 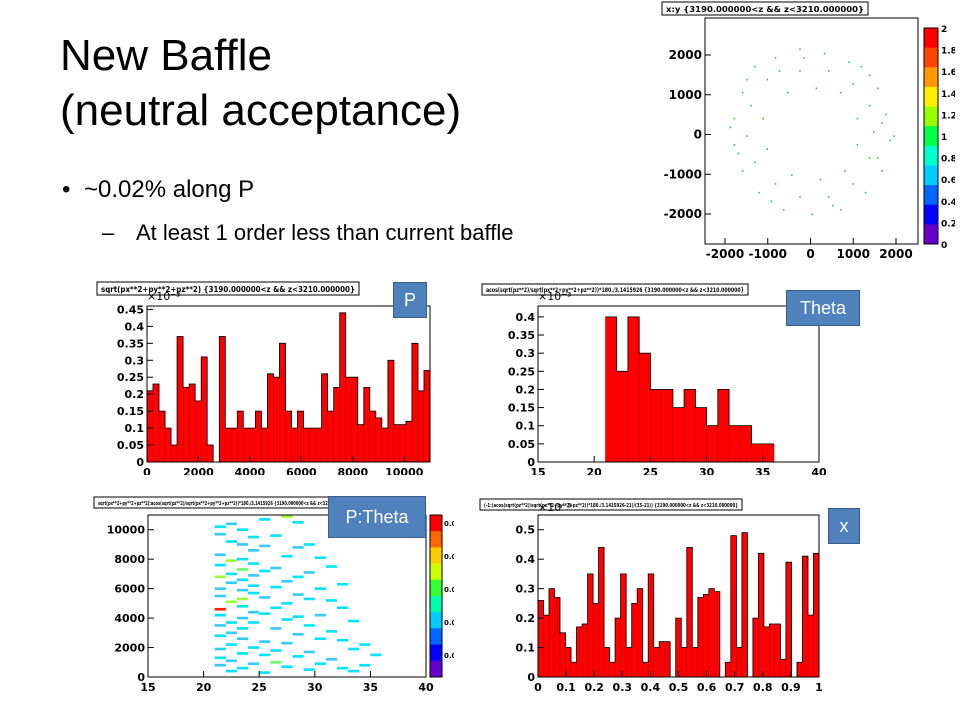 What do you see at coordinates (948, 73) in the screenshot?
I see `colorbar-tick-label: 1.6` at bounding box center [948, 73].